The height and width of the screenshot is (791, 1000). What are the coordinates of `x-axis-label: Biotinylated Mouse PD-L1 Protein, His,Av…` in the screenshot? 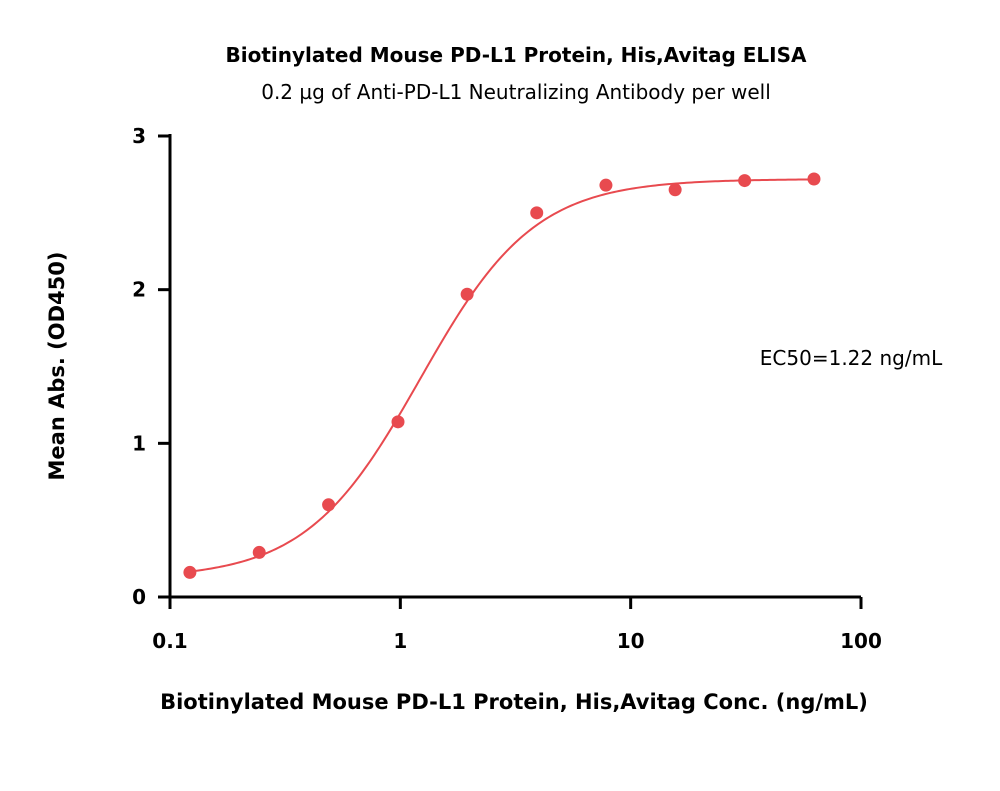 It's located at (514, 702).